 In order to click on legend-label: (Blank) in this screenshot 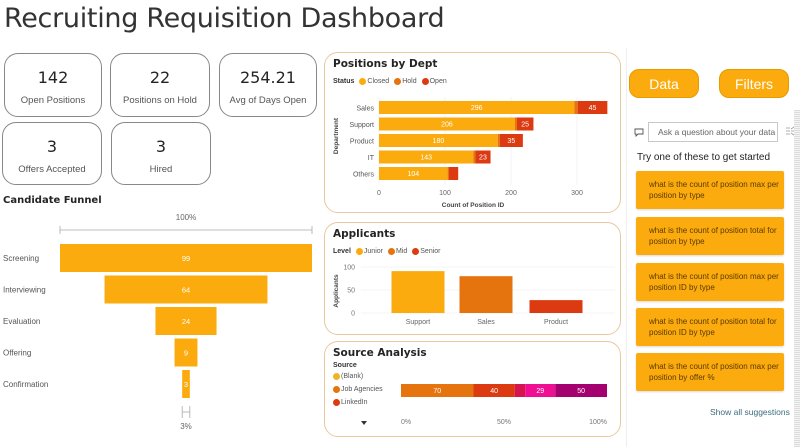, I will do `click(352, 376)`.